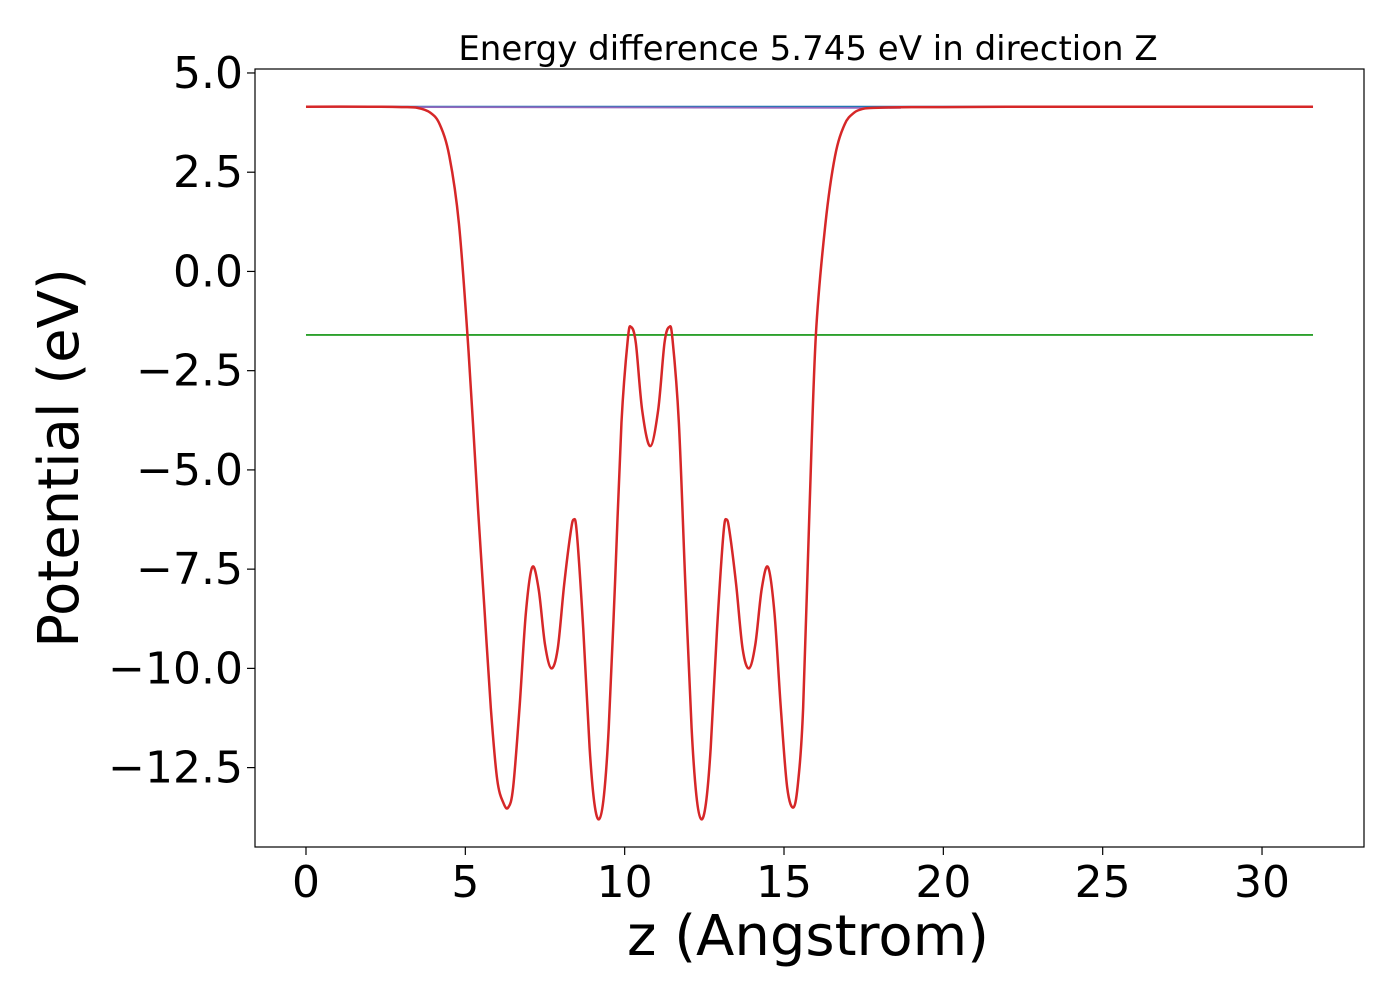 The image size is (1400, 1000). What do you see at coordinates (189, 569) in the screenshot?
I see `y-tick-label: −7.5` at bounding box center [189, 569].